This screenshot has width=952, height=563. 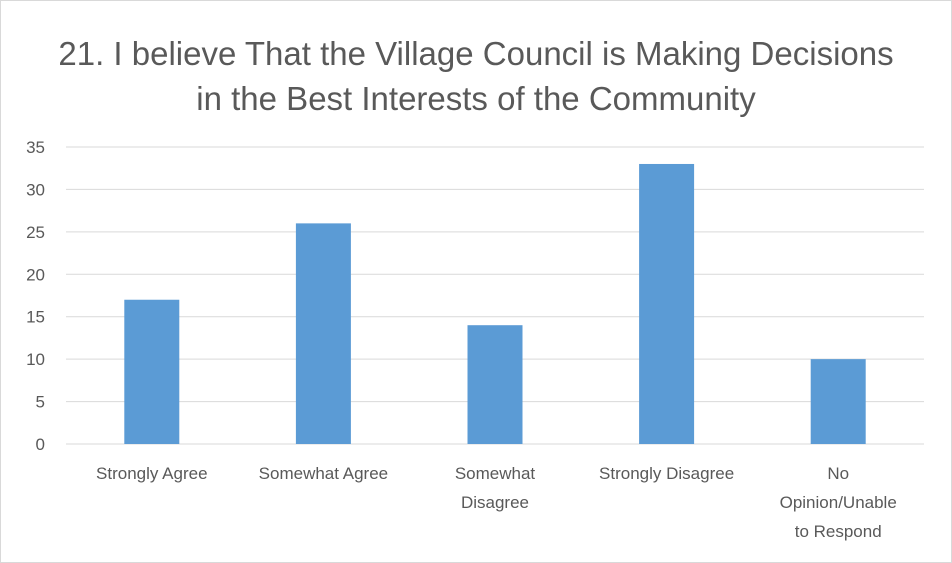 I want to click on x-tick-label: No, so click(x=838, y=473).